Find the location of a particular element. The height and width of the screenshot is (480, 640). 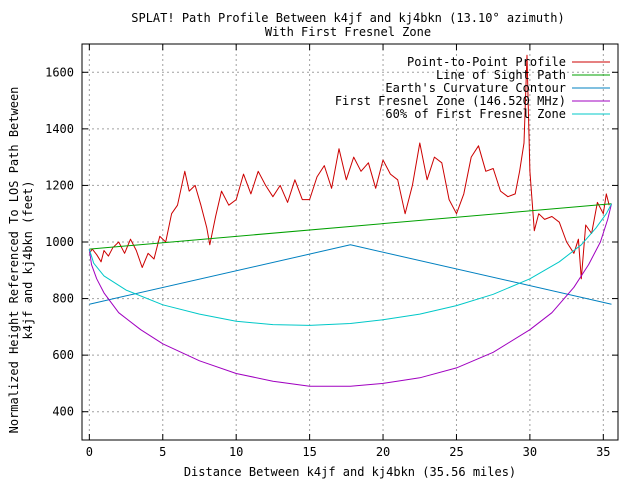

y-tick-label: 1600 is located at coordinates (59, 72).